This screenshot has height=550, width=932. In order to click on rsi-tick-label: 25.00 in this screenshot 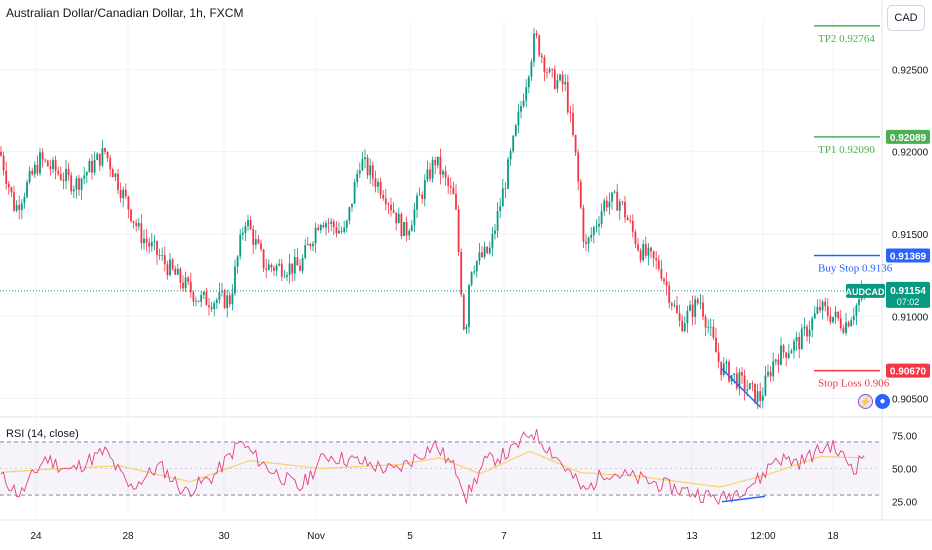, I will do `click(904, 503)`.